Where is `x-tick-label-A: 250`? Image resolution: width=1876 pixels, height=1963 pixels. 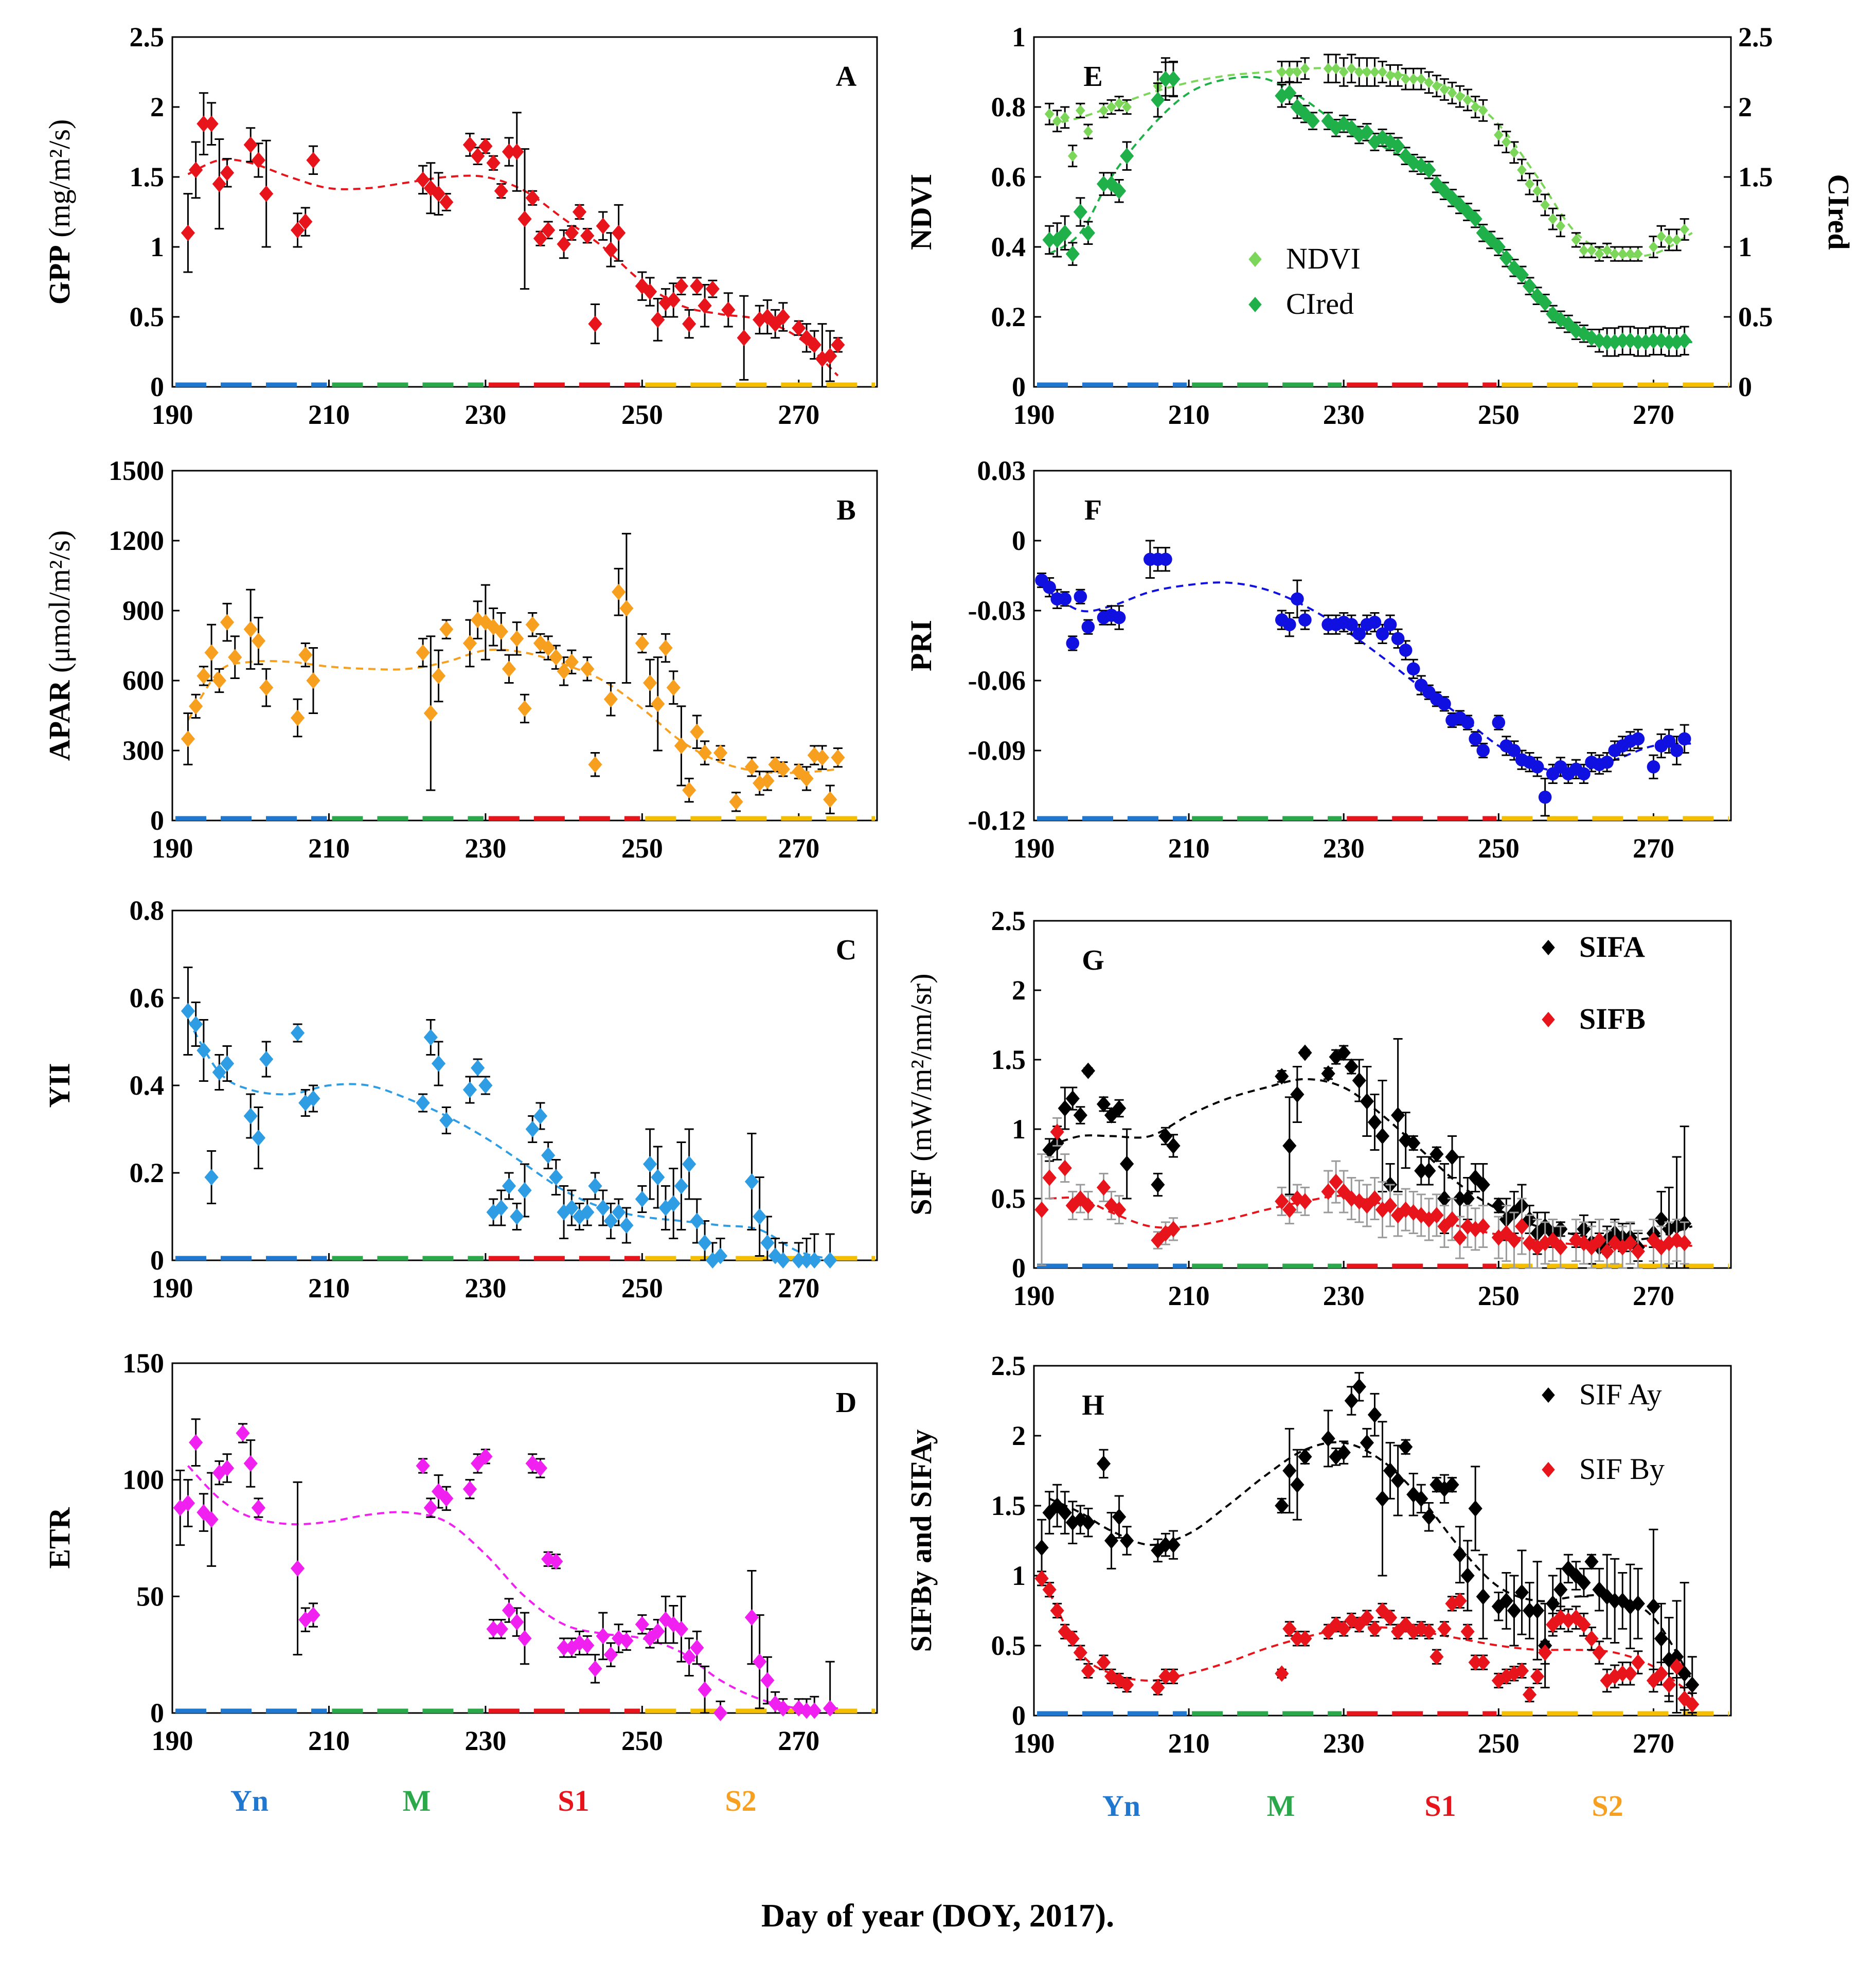
x-tick-label-A: 250 is located at coordinates (642, 415).